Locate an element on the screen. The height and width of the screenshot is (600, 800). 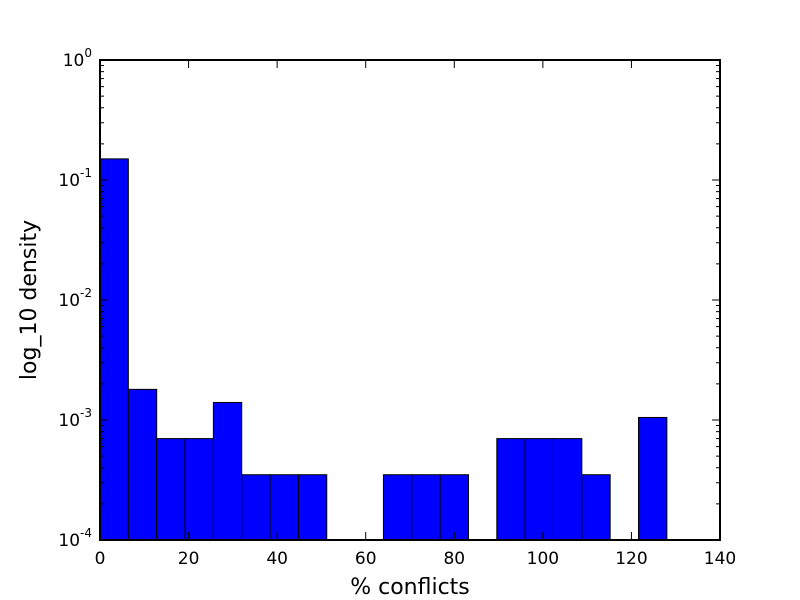
x-tick-label: 40 is located at coordinates (277, 559).